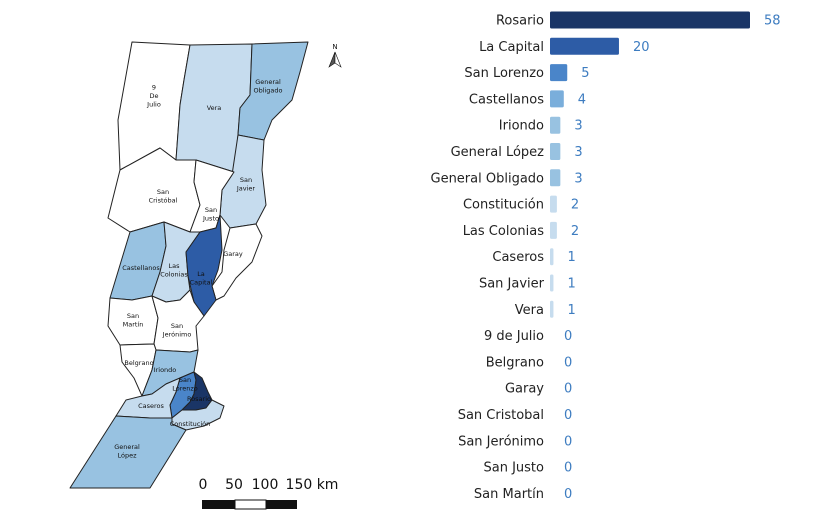 The height and width of the screenshot is (531, 822). What do you see at coordinates (175, 266) in the screenshot?
I see `department-label: Las` at bounding box center [175, 266].